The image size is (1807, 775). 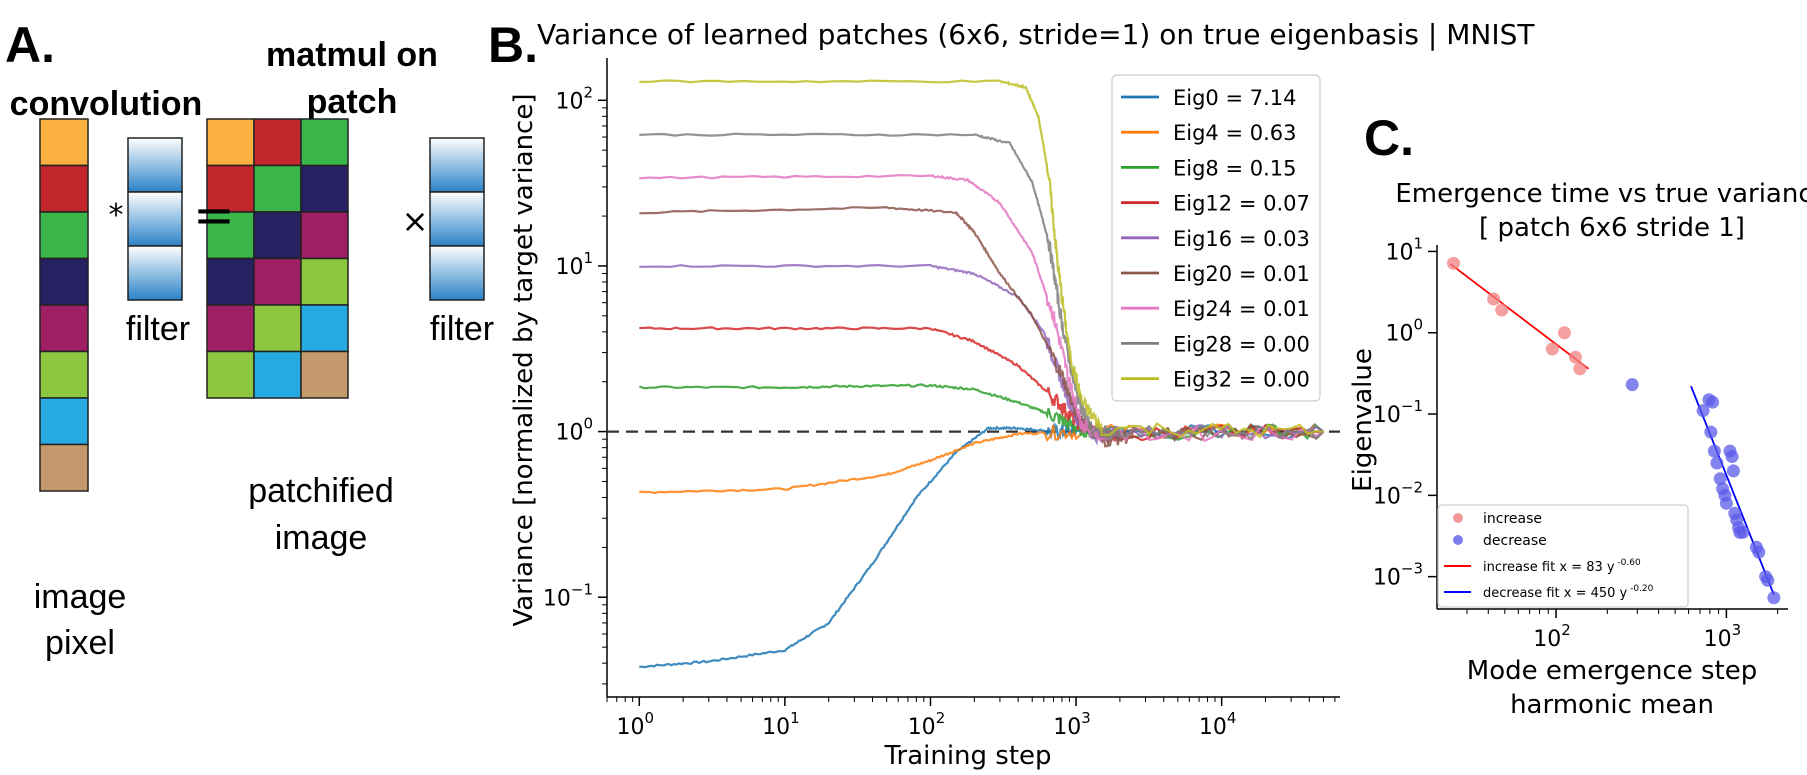 What do you see at coordinates (1241, 204) in the screenshot?
I see `legend-entry: Eig12 = 0.07` at bounding box center [1241, 204].